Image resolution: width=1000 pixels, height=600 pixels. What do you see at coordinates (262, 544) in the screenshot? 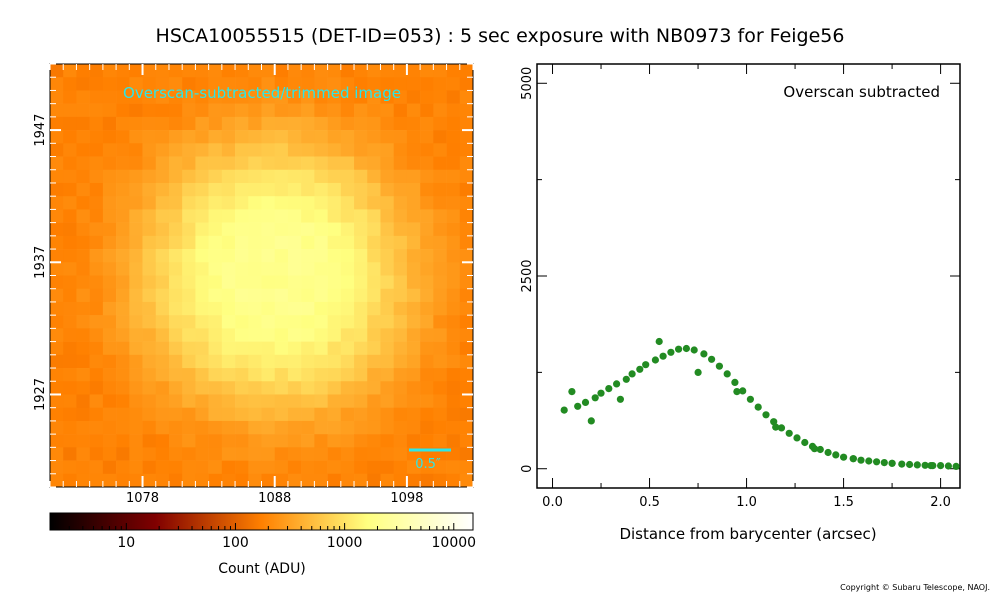
I see `colorbar: 10 100 1000 10000 Count (ADU)` at bounding box center [262, 544].